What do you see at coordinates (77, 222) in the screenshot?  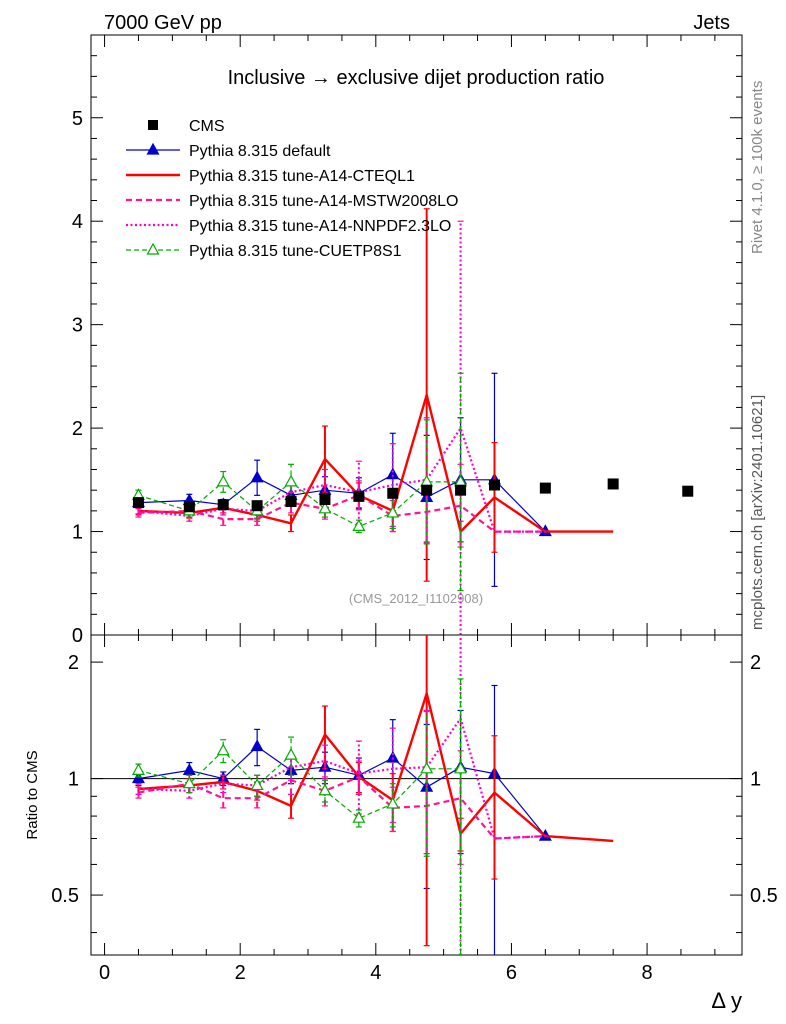 I see `y-tick-label: 4` at bounding box center [77, 222].